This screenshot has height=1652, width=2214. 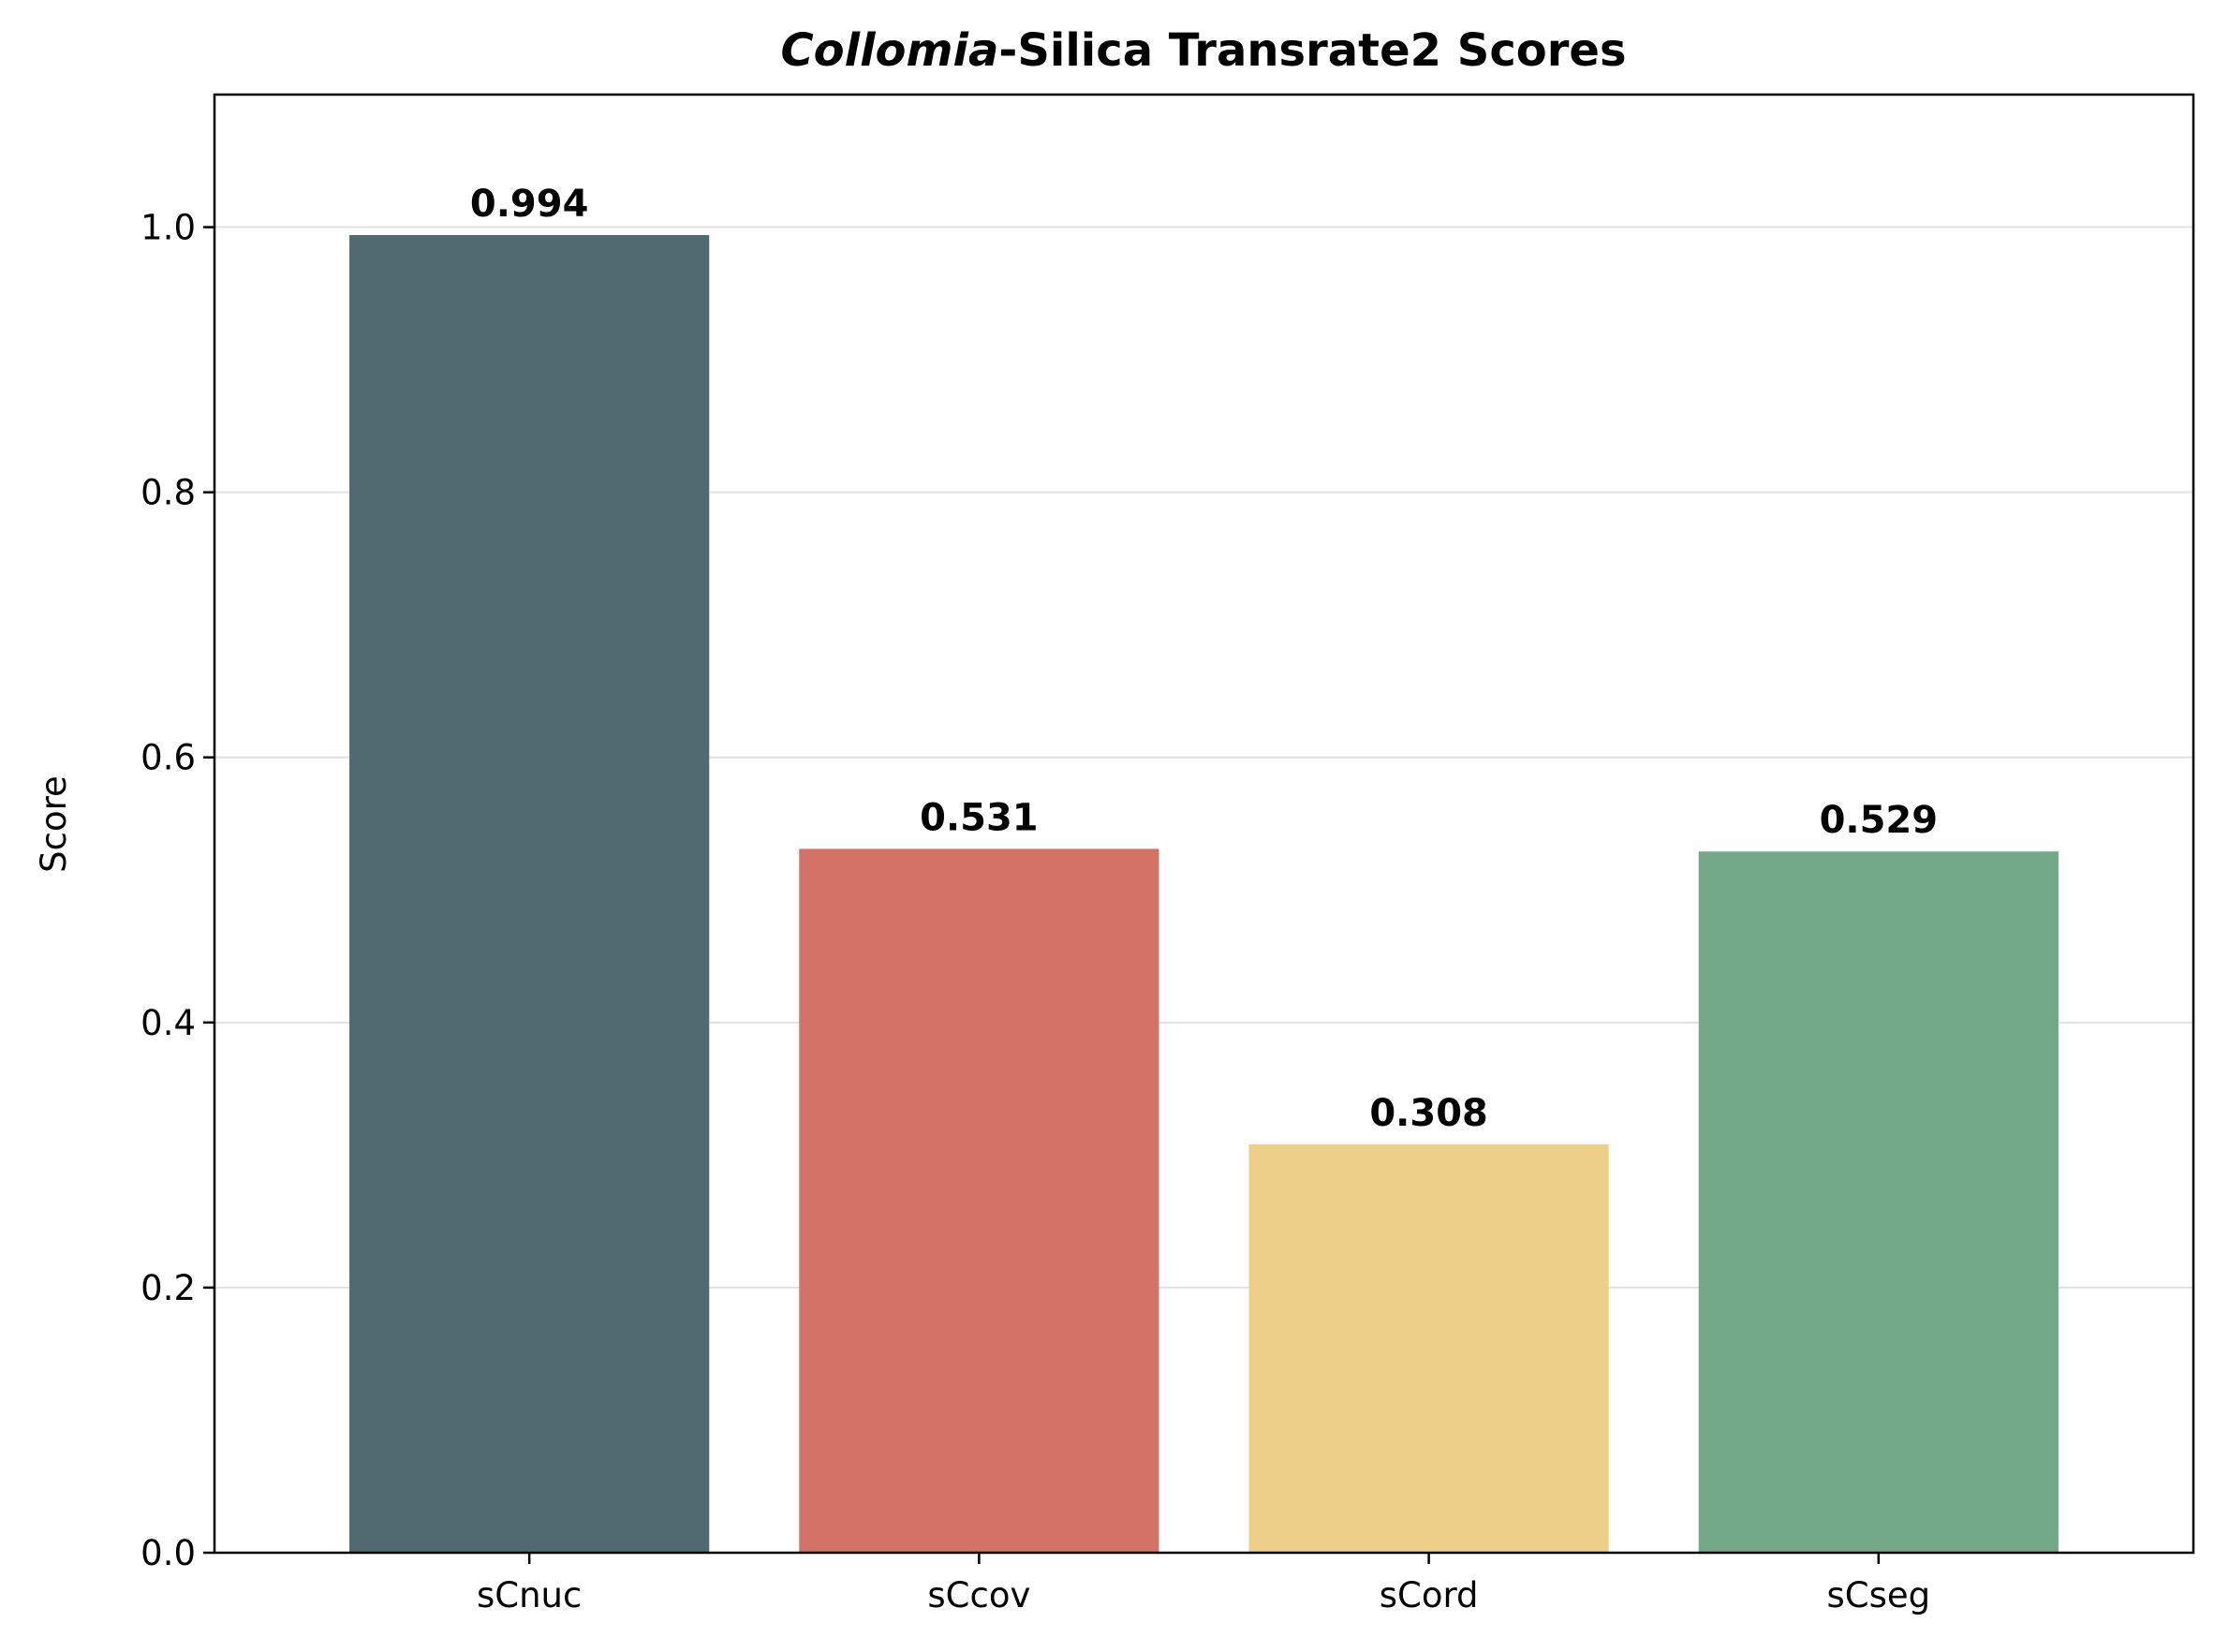 What do you see at coordinates (980, 817) in the screenshot?
I see `value-label: 0.531` at bounding box center [980, 817].